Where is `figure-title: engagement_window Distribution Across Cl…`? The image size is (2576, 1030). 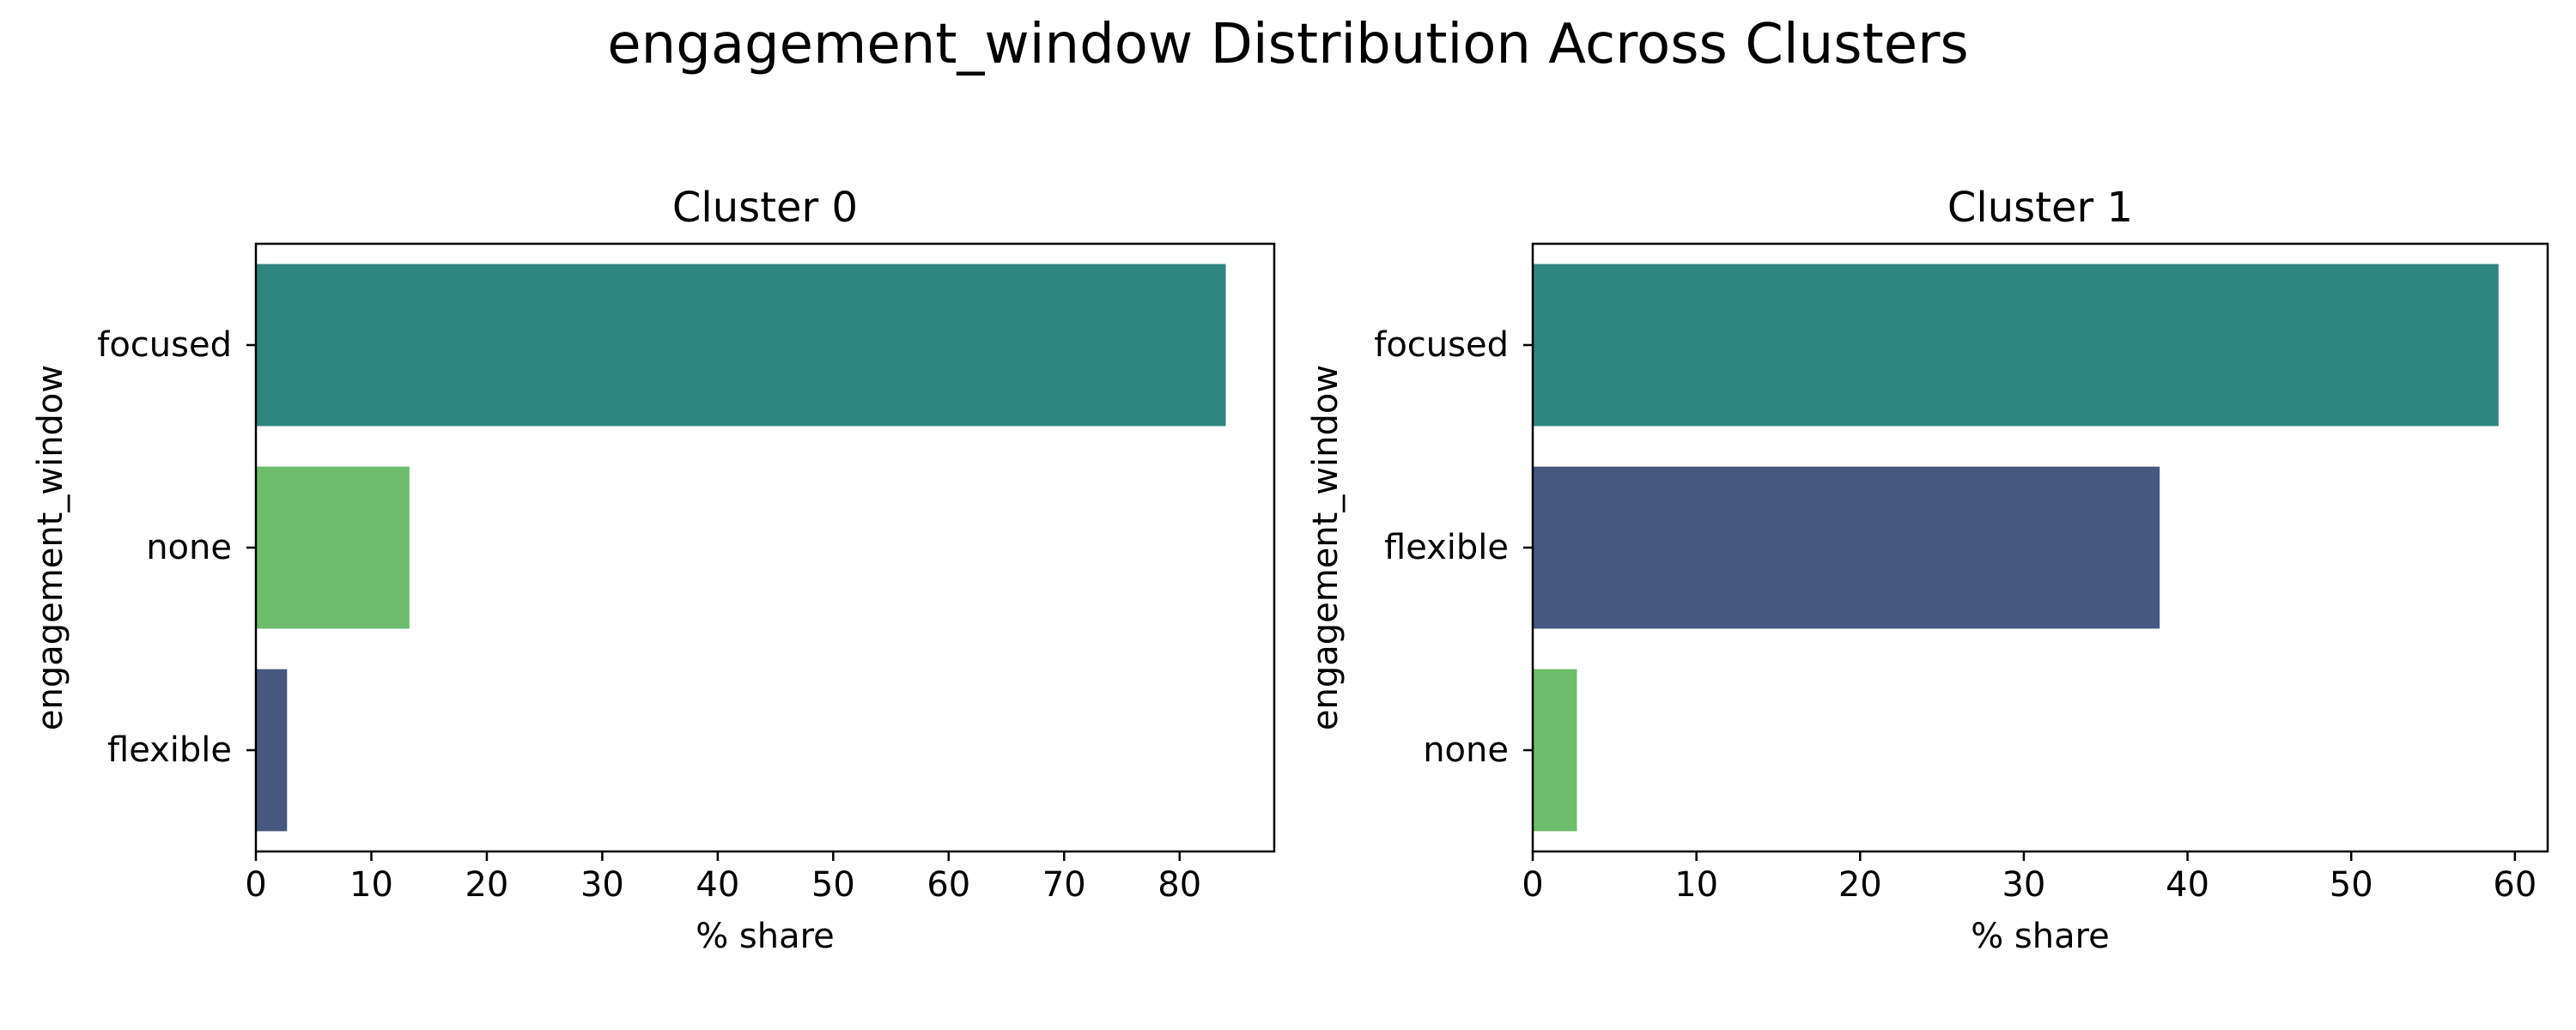 figure-title: engagement_window Distribution Across Cl… is located at coordinates (1288, 44).